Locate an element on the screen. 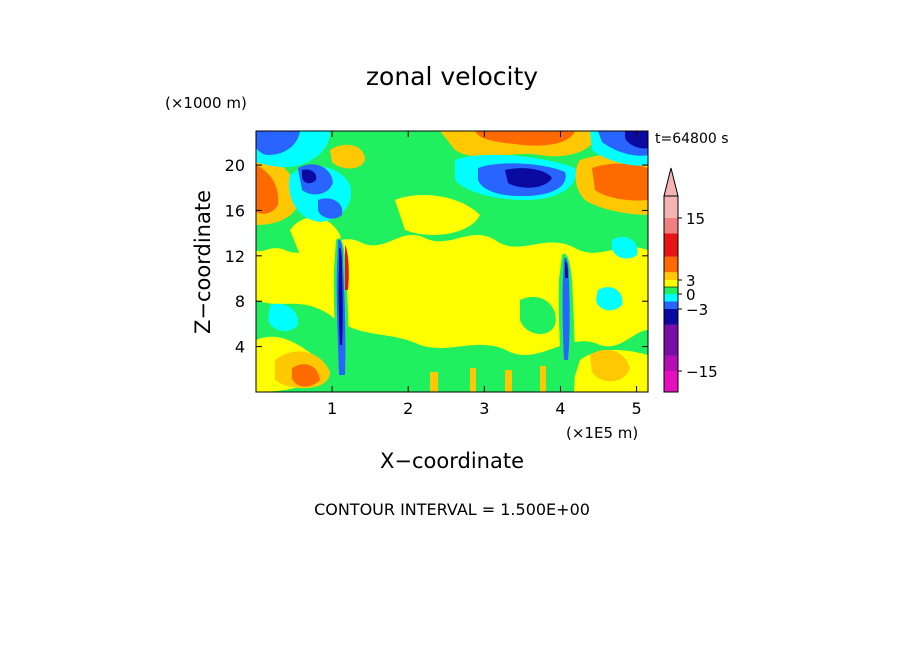  y-tick-label: 12 is located at coordinates (235, 256).